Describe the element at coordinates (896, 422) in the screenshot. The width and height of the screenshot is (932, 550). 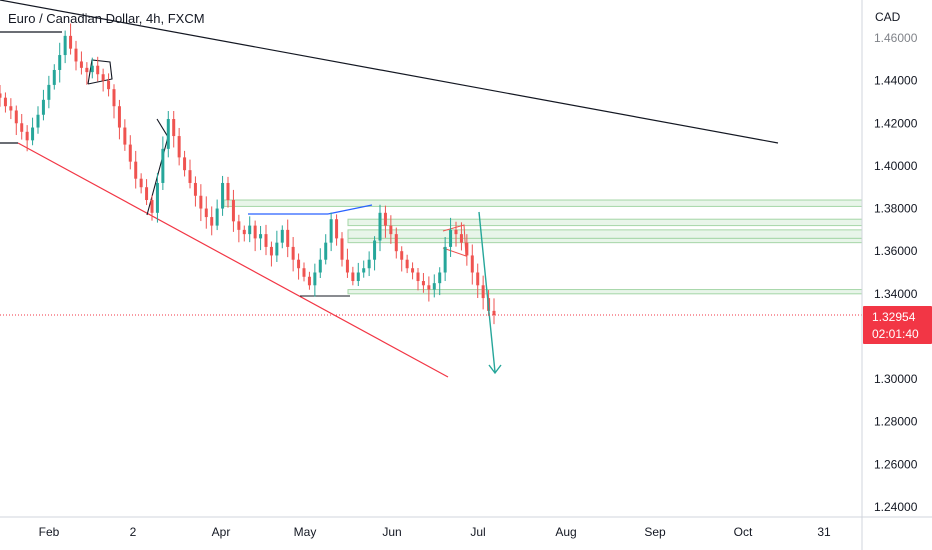
I see `y-tick-label: 1.28000` at that location.